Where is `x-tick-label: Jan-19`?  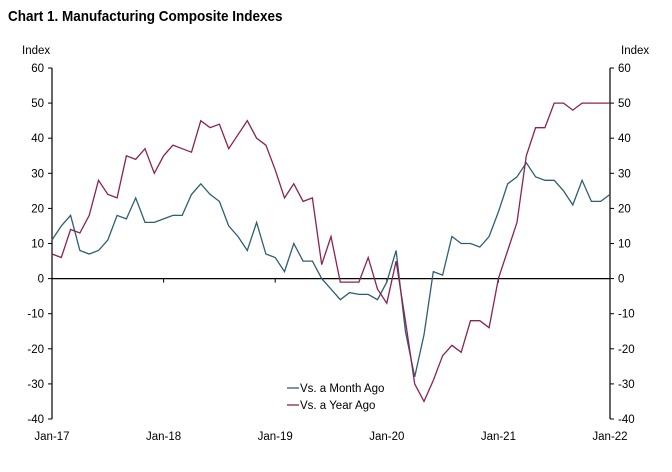
x-tick-label: Jan-19 is located at coordinates (275, 437).